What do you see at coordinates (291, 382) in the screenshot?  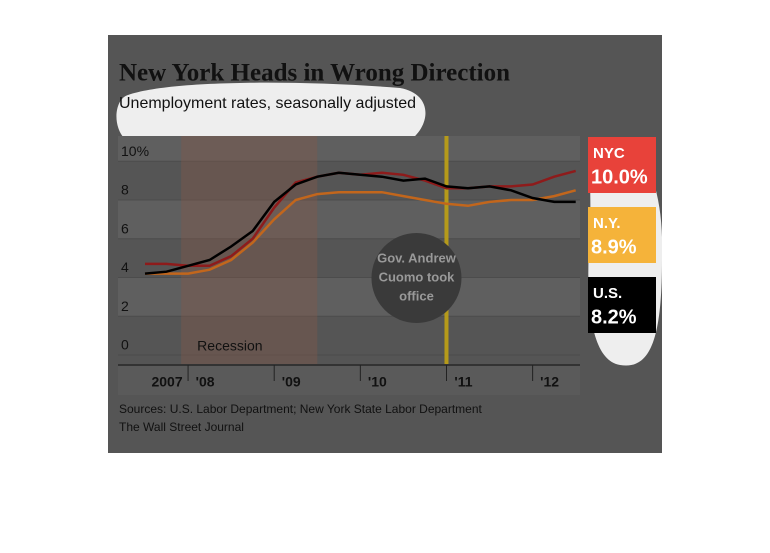 I see `x-tick-label: '09` at bounding box center [291, 382].